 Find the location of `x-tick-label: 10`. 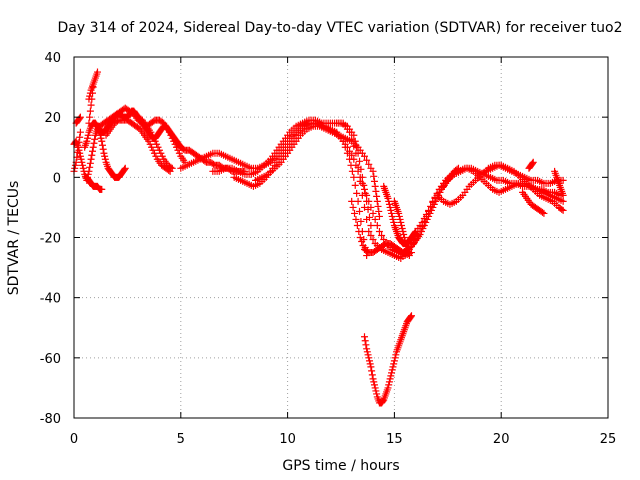

x-tick-label: 10 is located at coordinates (287, 439).